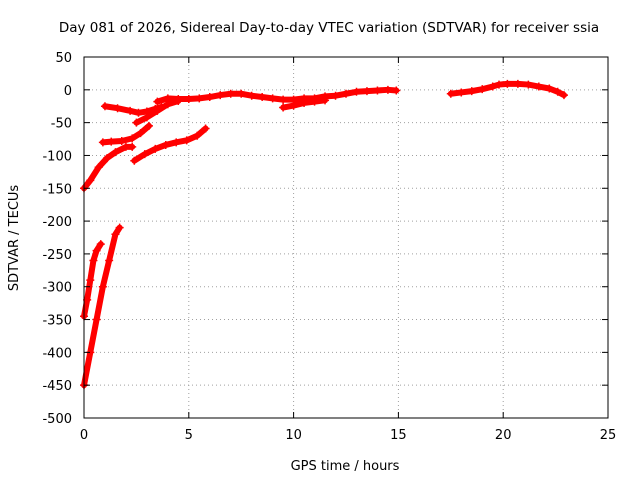 The image size is (640, 480). Describe the element at coordinates (398, 435) in the screenshot. I see `x-tick-label: 15` at that location.